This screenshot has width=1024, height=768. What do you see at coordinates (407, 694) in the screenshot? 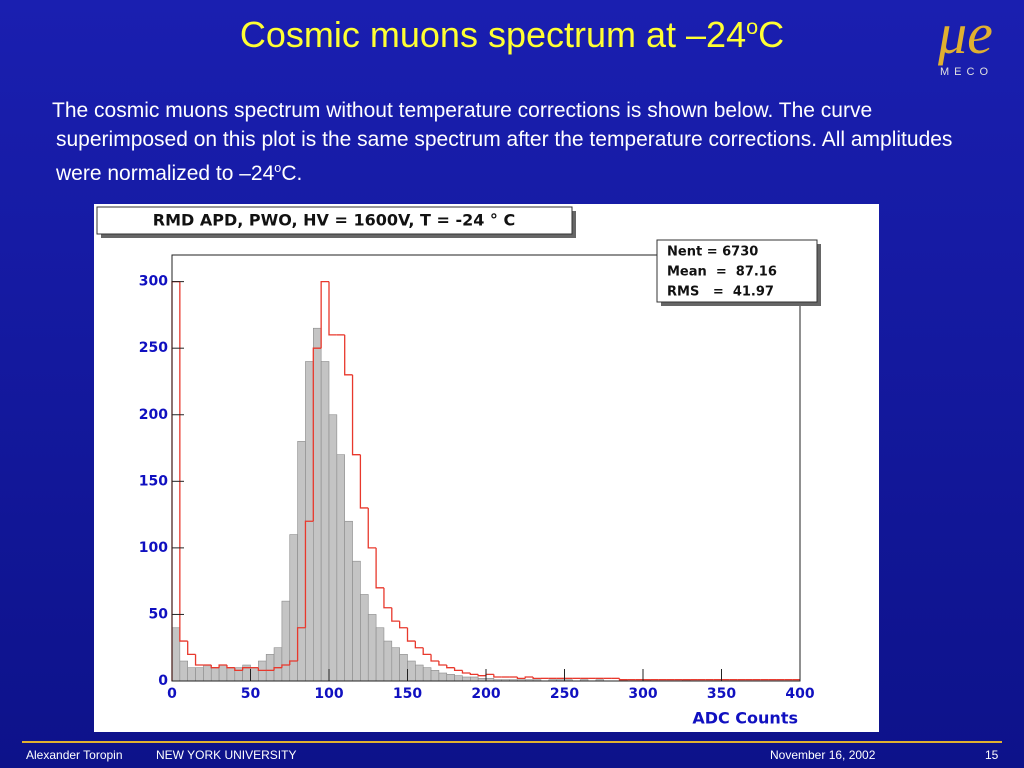
I see `x-tick-label: 150` at bounding box center [407, 694].